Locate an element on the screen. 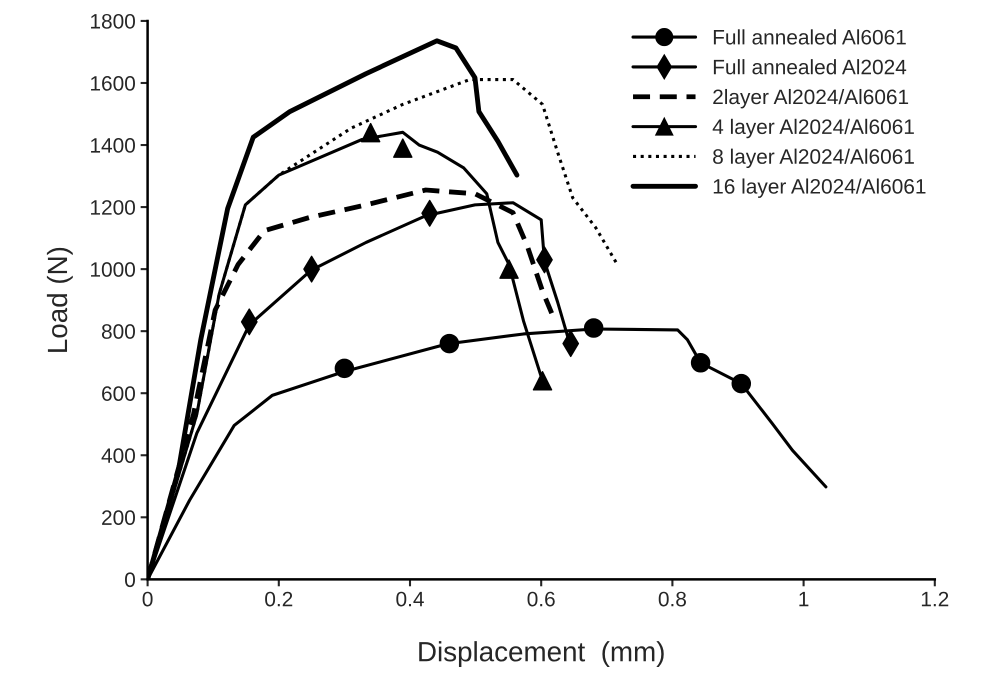  y-tick-label: 1800 is located at coordinates (113, 21).